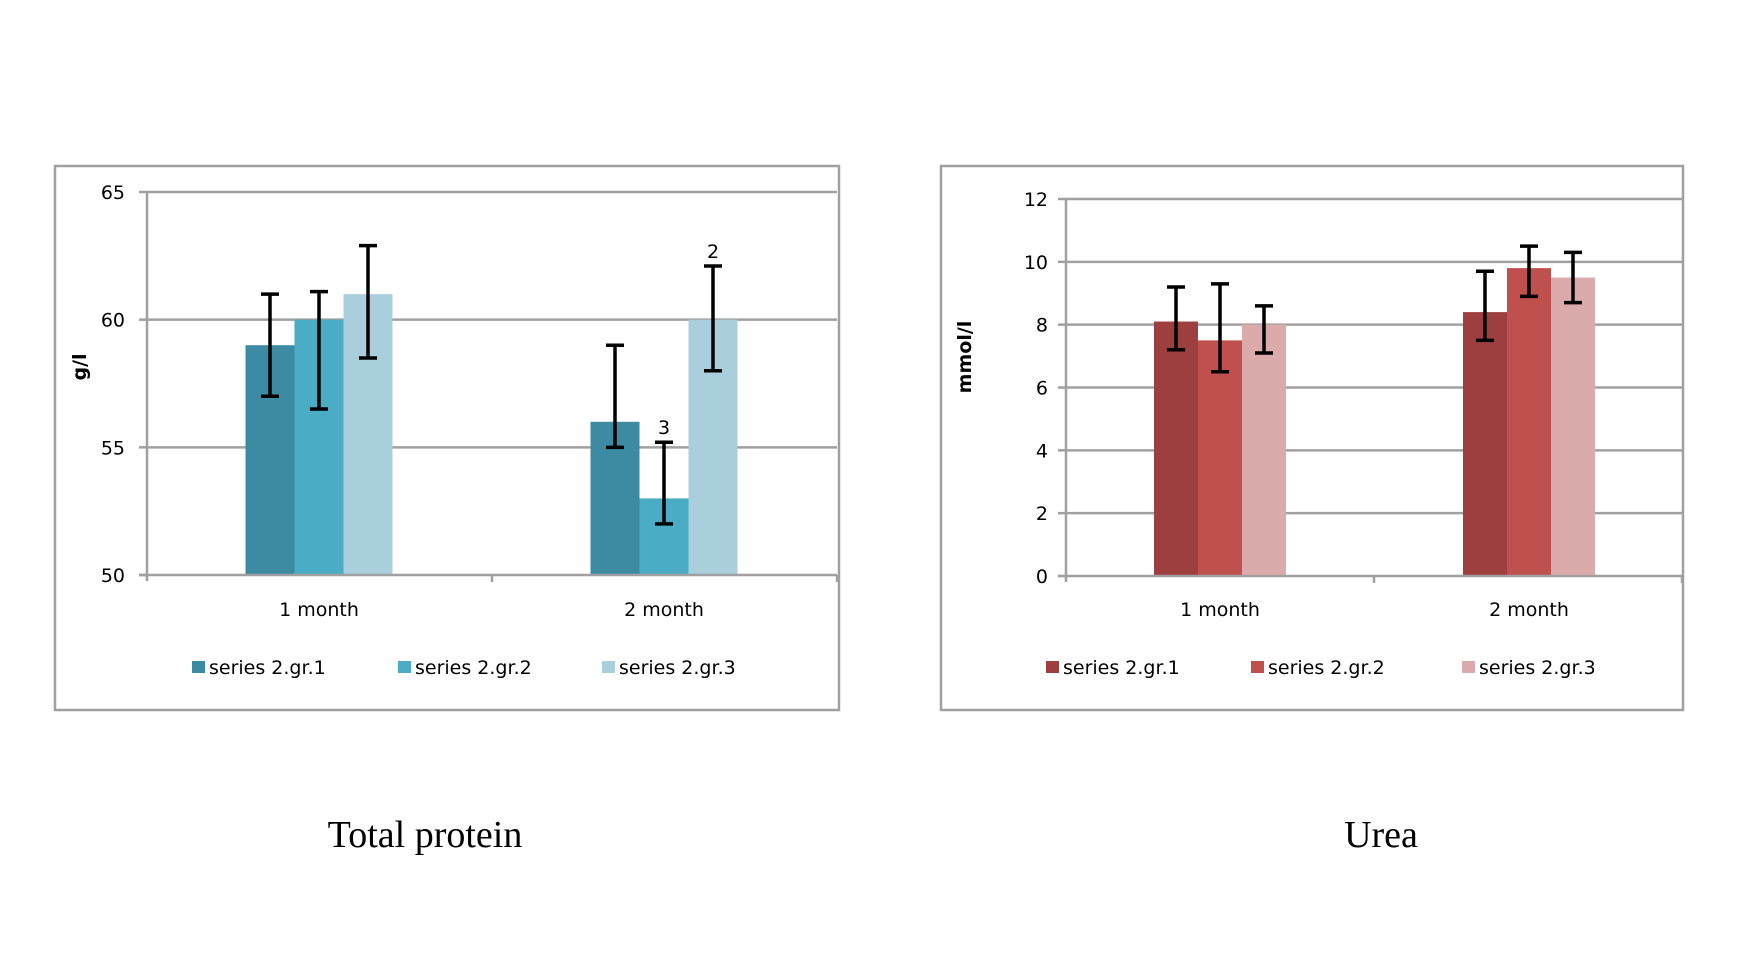  What do you see at coordinates (113, 193) in the screenshot?
I see `y-tick-label: 65` at bounding box center [113, 193].